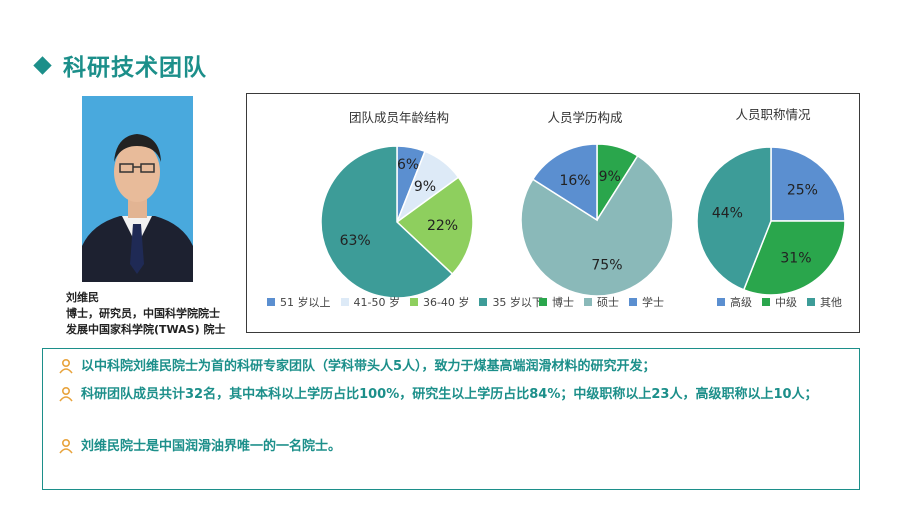  I want to click on pie-data-label: 25%, so click(802, 191).